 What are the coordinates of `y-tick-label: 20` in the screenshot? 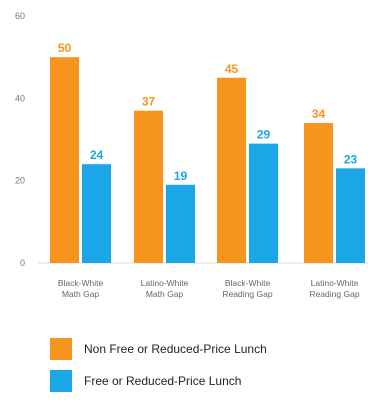 It's located at (20, 181).